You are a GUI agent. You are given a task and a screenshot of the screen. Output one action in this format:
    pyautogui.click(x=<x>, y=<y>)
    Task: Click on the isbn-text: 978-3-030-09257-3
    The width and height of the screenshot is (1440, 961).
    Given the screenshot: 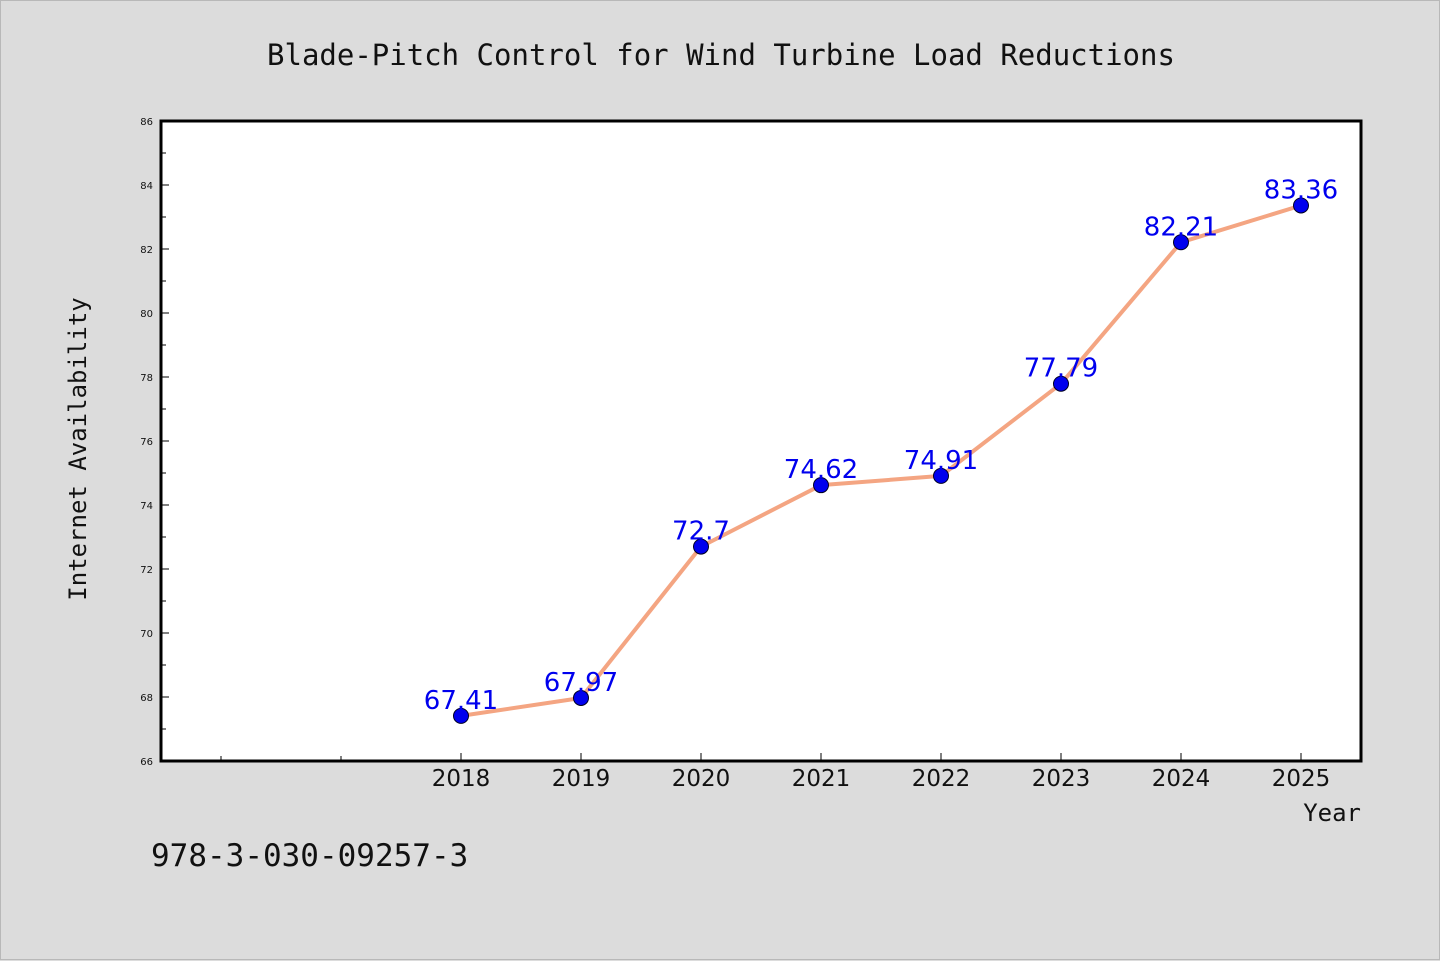 What is the action you would take?
    pyautogui.click(x=309, y=856)
    